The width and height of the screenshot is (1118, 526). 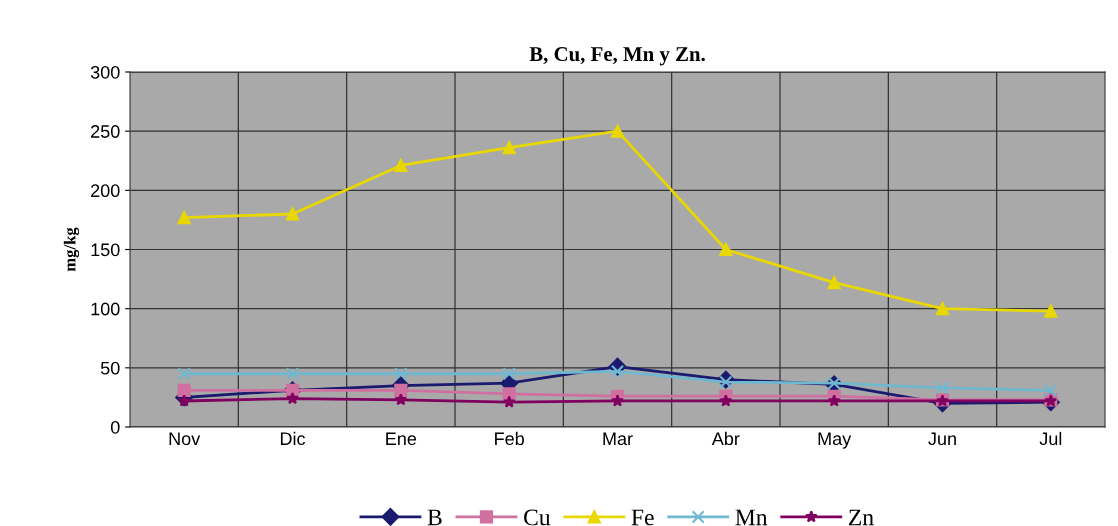 What do you see at coordinates (725, 438) in the screenshot?
I see `x-tick-label: Abr` at bounding box center [725, 438].